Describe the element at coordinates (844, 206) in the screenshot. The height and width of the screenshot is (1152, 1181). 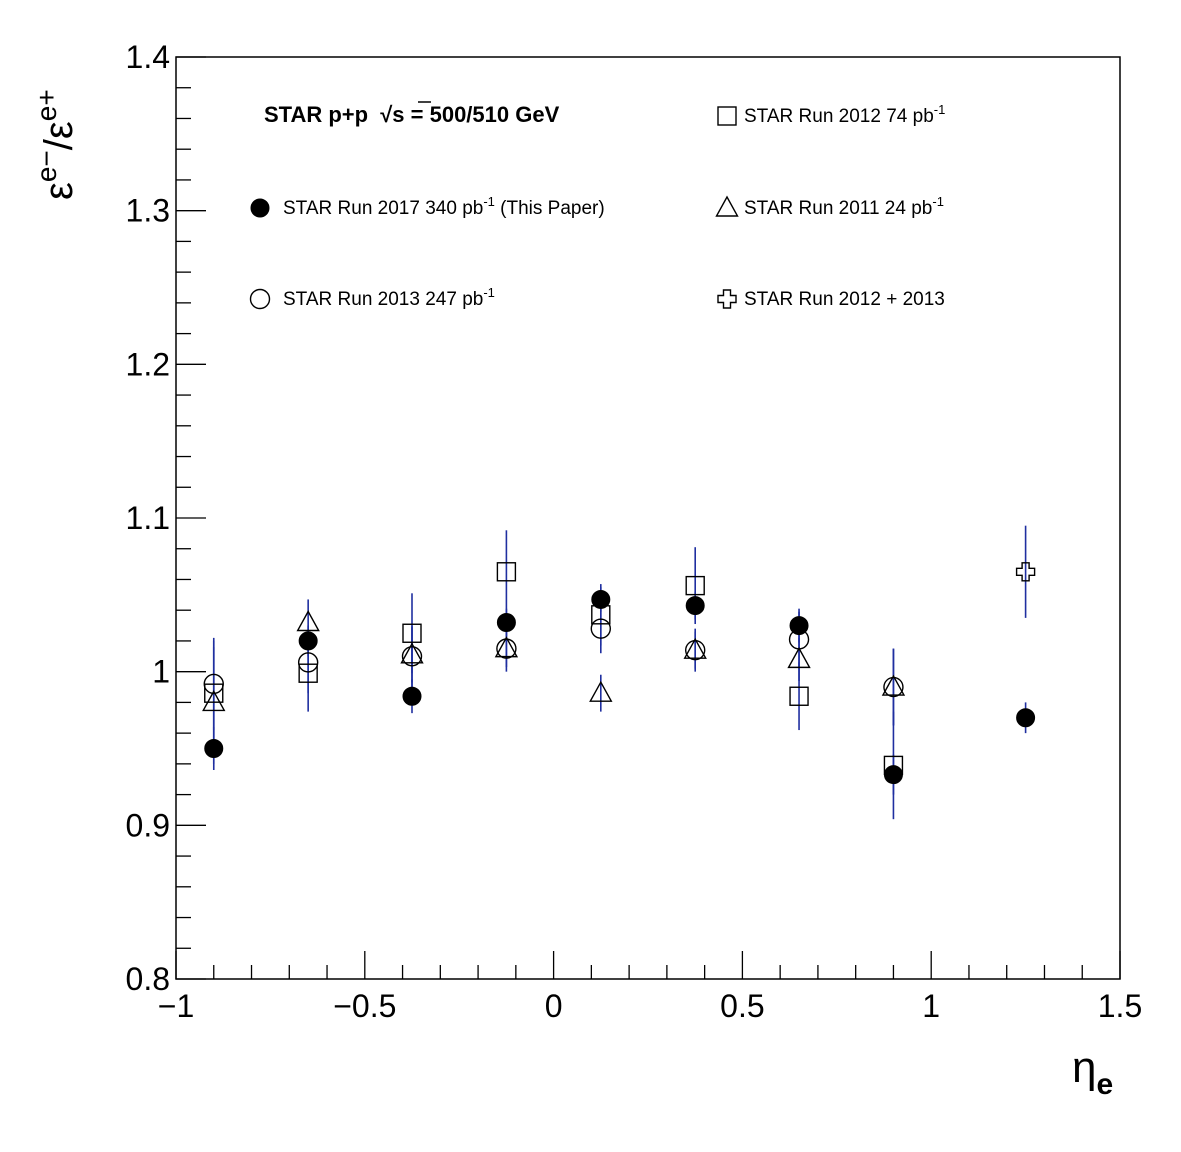
I see `legend-entry-label: STAR Run 2011 24 pb-1` at that location.